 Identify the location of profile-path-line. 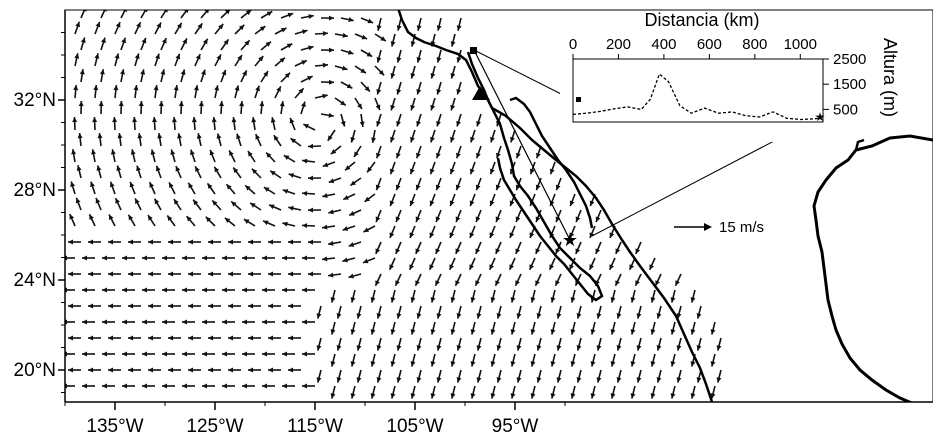
(522, 145).